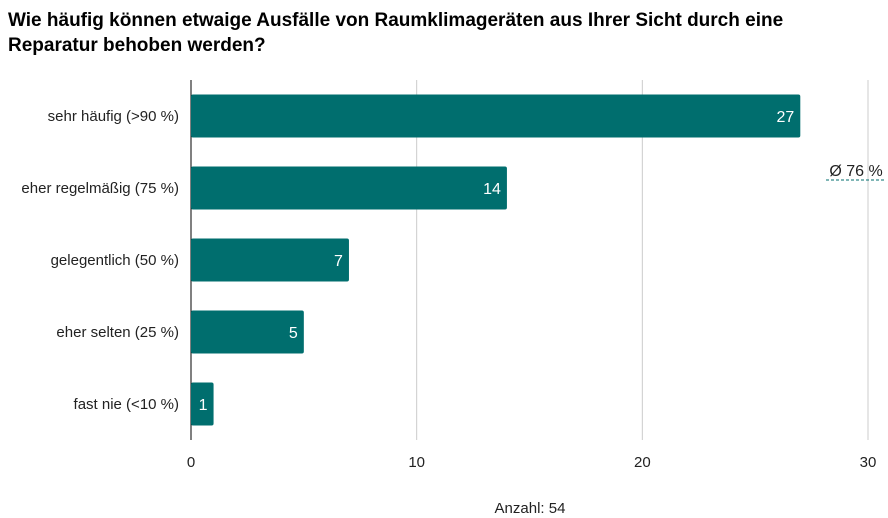 The image size is (888, 518). I want to click on data-label: 27, so click(786, 117).